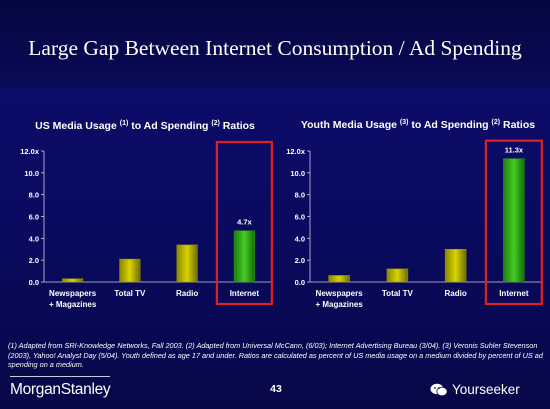 This screenshot has width=550, height=409. I want to click on right-category-label: + Magazines, so click(339, 304).